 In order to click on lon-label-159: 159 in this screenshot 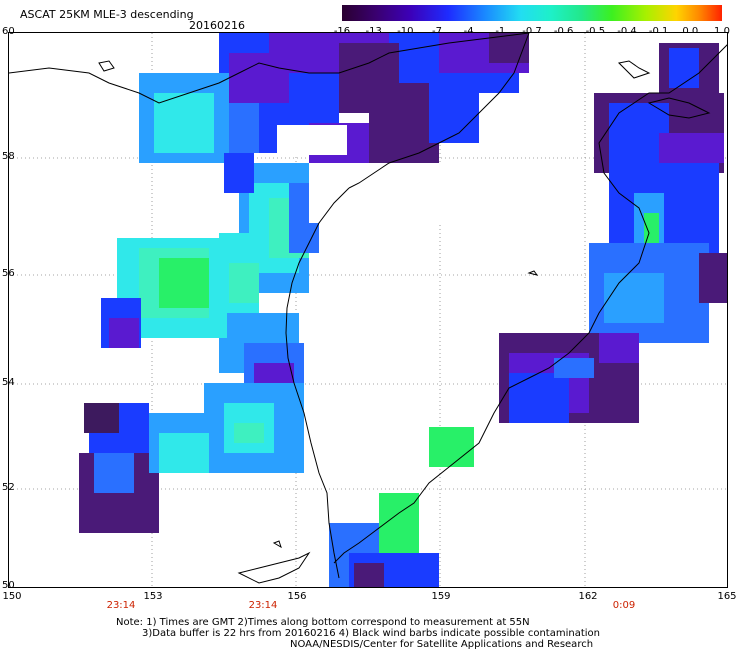, I will do `click(441, 596)`.